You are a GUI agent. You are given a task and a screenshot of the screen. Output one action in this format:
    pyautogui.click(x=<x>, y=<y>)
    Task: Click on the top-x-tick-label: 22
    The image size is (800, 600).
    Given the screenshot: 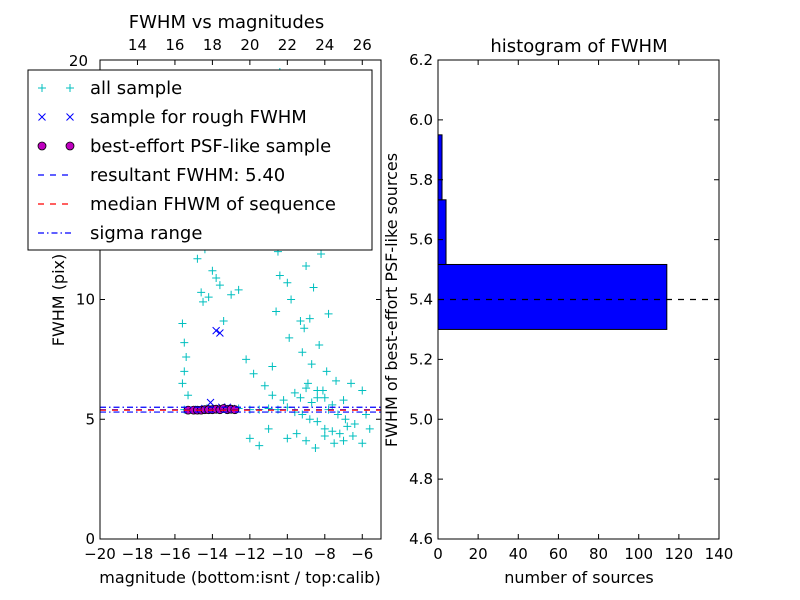 What is the action you would take?
    pyautogui.click(x=287, y=45)
    